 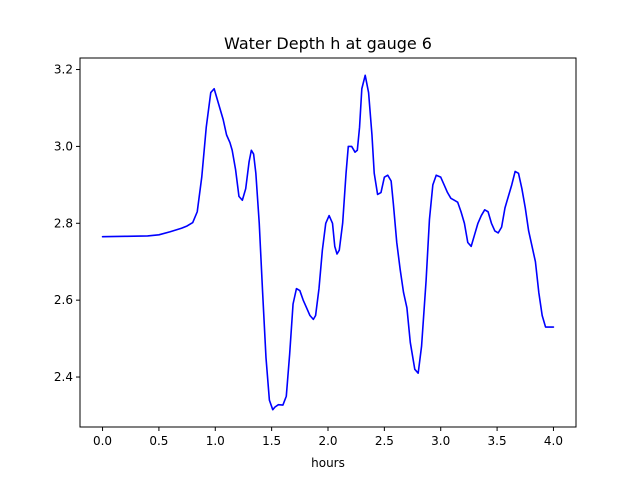 What do you see at coordinates (497, 441) in the screenshot?
I see `x-tick-label: 3.5` at bounding box center [497, 441].